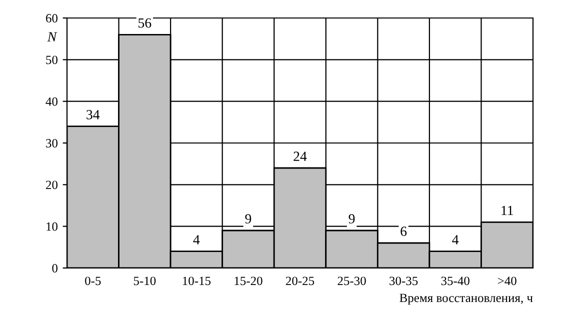 This screenshot has height=334, width=568. I want to click on x-axis-title: Время восстановления, ч, so click(466, 299).